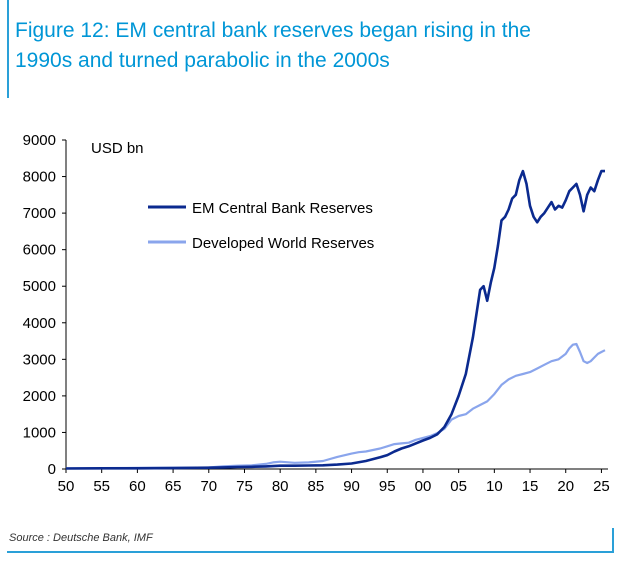  I want to click on y-tick-label: 8000, so click(39, 177).